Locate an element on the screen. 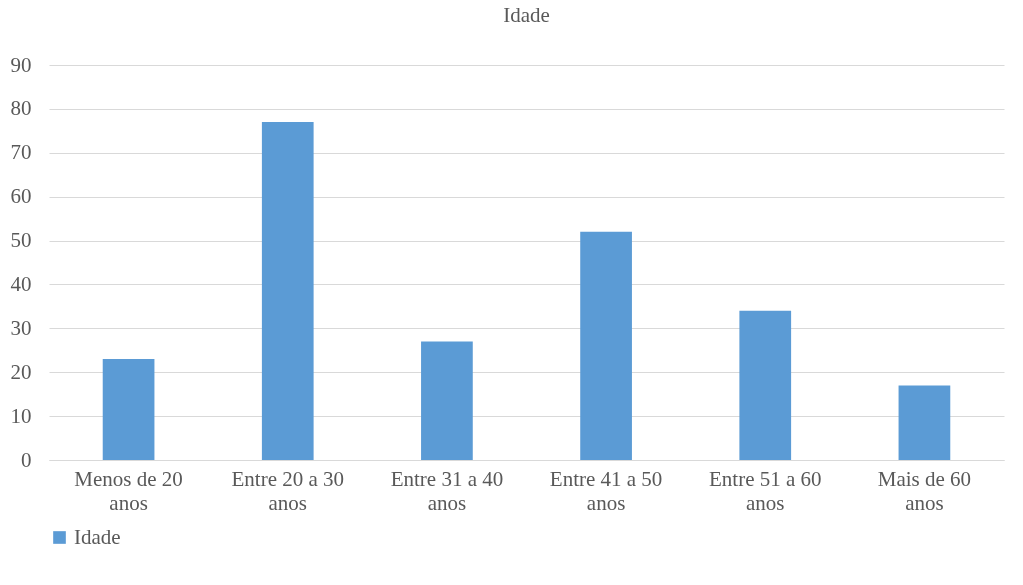 The width and height of the screenshot is (1023, 585). y-tick-label: 20 is located at coordinates (21, 371).